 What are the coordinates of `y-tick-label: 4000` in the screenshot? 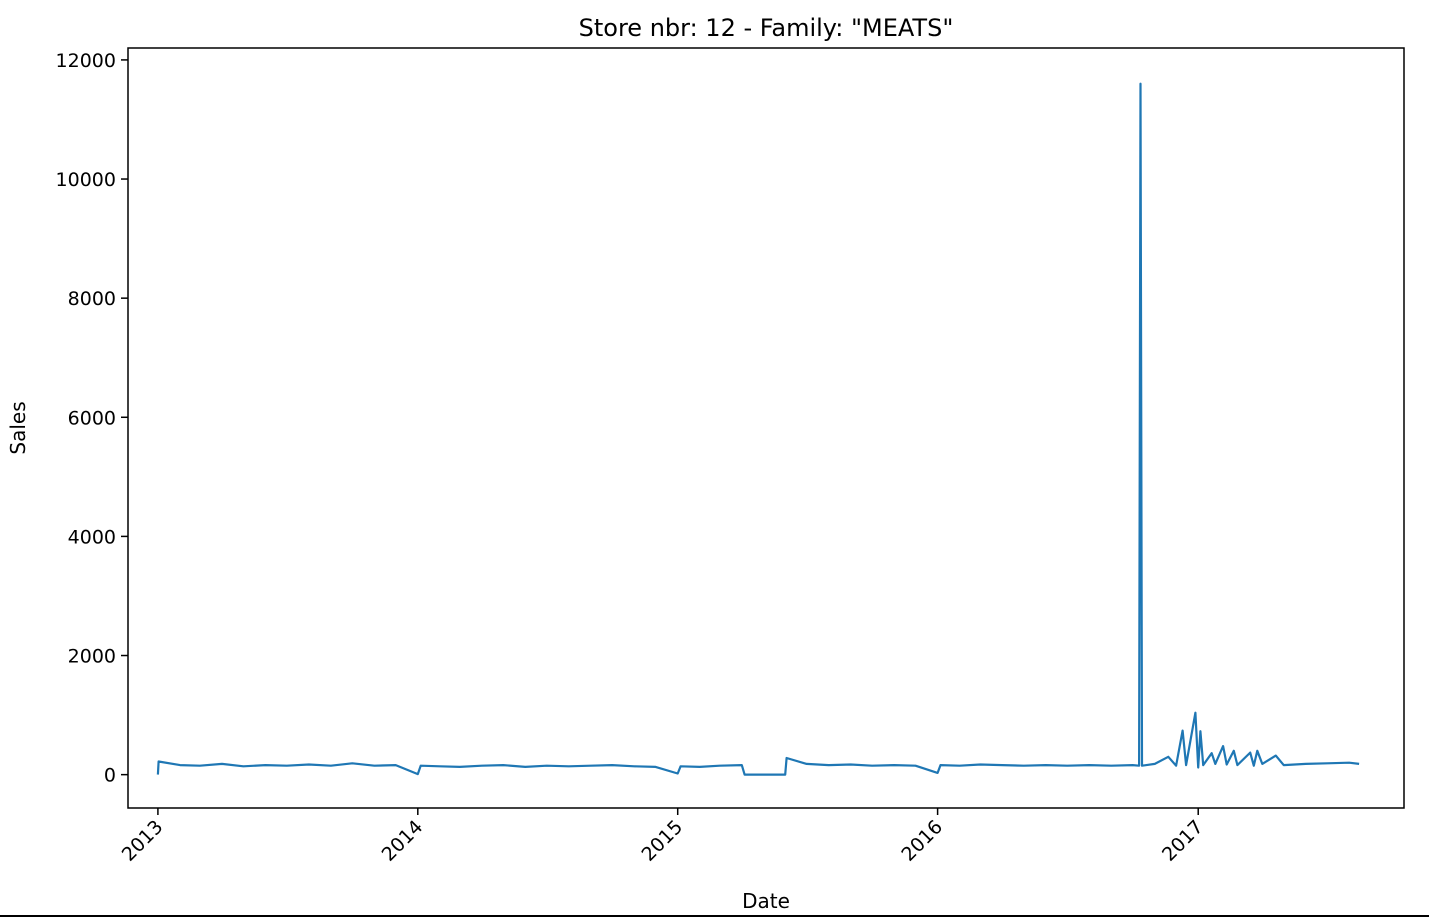 It's located at (92, 537).